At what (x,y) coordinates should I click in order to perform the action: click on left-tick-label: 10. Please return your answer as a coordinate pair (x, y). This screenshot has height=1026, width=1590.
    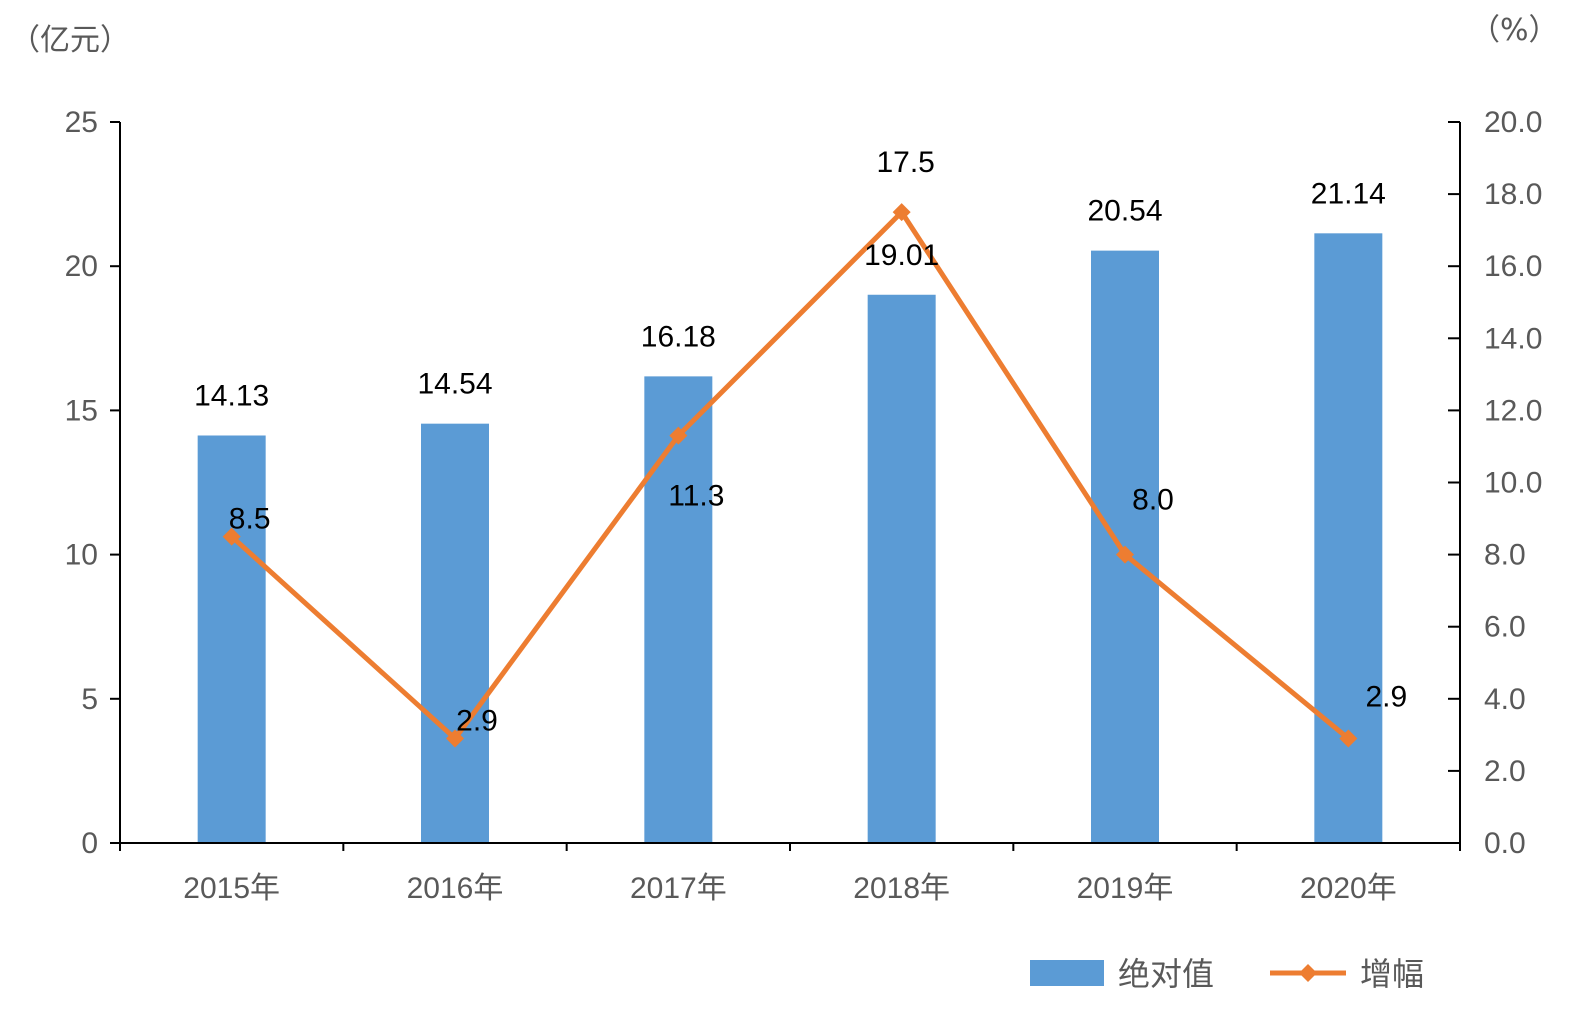
    Looking at the image, I should click on (81, 555).